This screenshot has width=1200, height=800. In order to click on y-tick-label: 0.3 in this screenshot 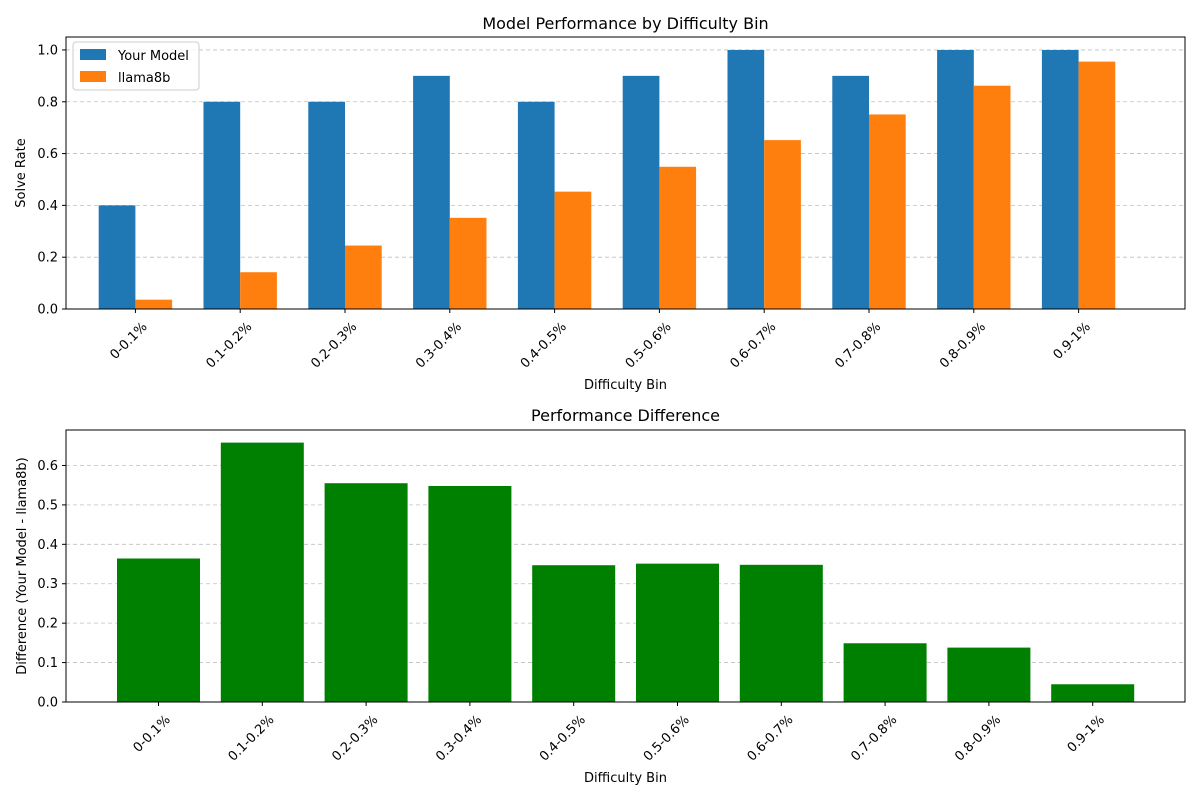, I will do `click(47, 584)`.